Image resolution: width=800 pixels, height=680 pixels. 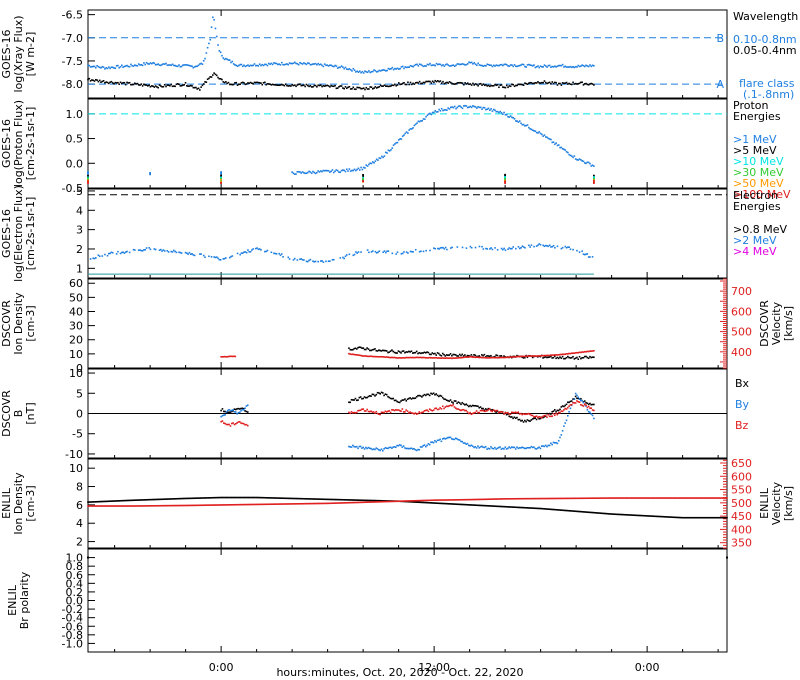 I want to click on enlil_polarity-ytick-label: 0.4, so click(x=75, y=583).